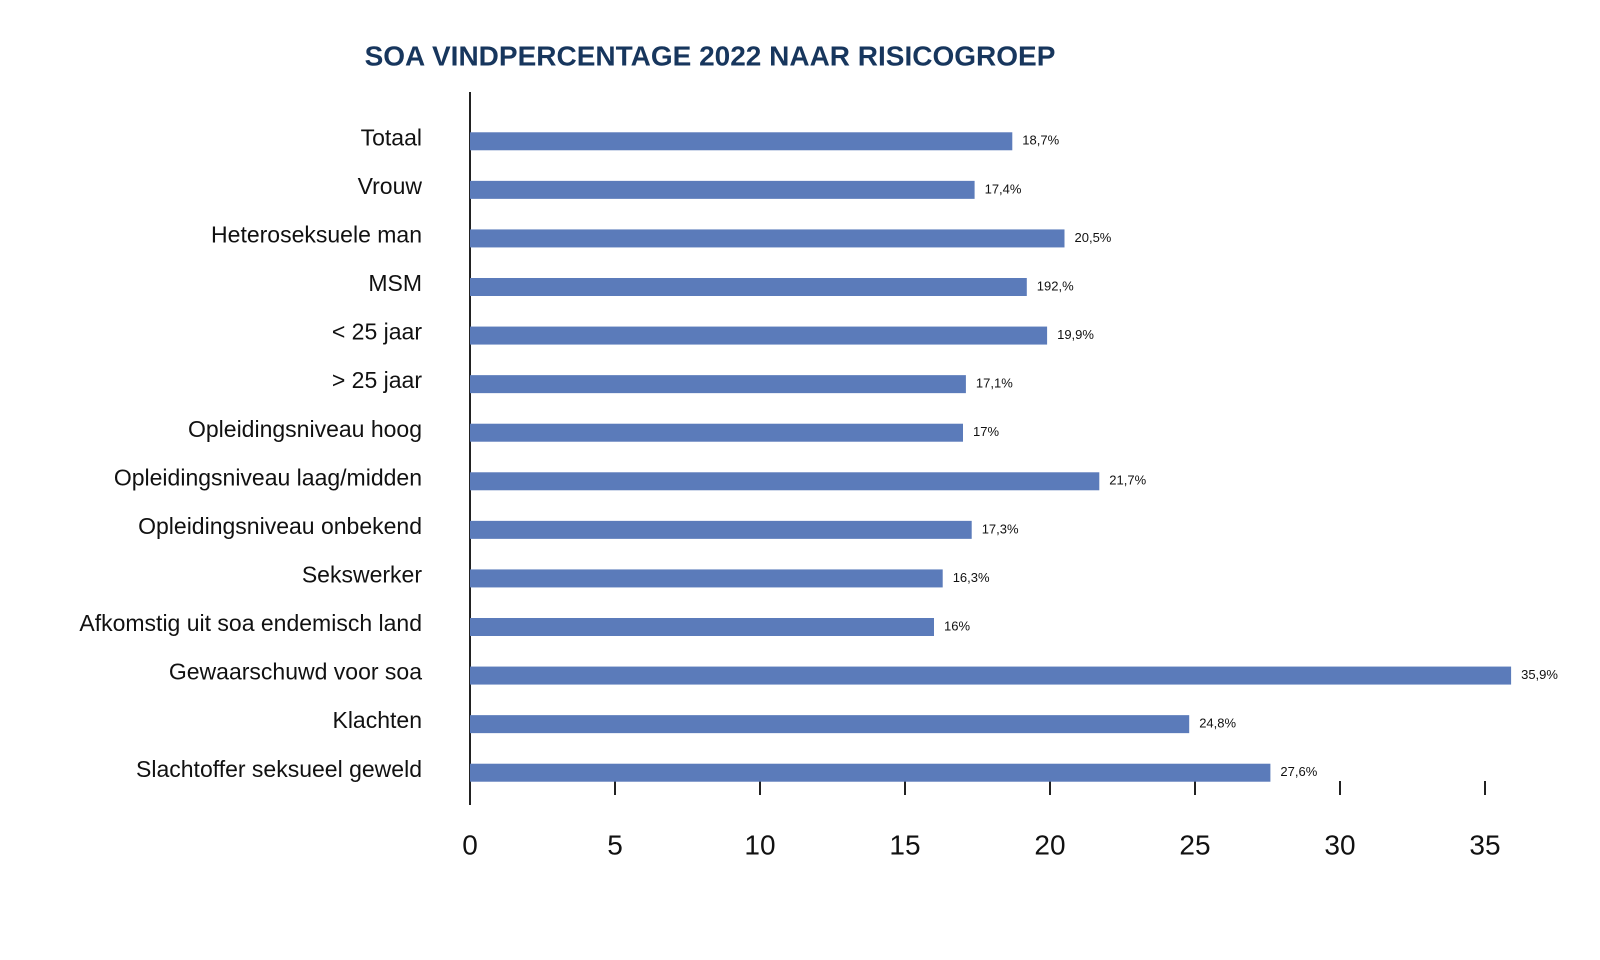 Image resolution: width=1600 pixels, height=960 pixels. I want to click on y-tick-label: Sekswerker, so click(362, 575).